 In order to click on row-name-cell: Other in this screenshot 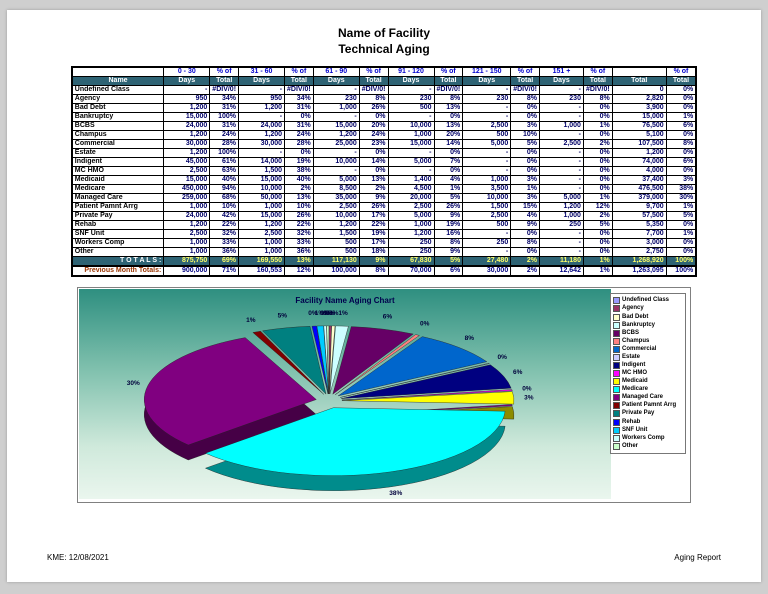, I will do `click(118, 252)`.